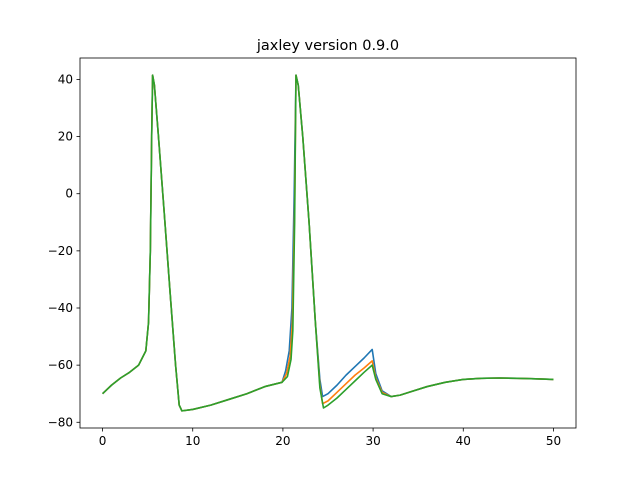 Image resolution: width=640 pixels, height=480 pixels. I want to click on x-tick-label: 50, so click(553, 441).